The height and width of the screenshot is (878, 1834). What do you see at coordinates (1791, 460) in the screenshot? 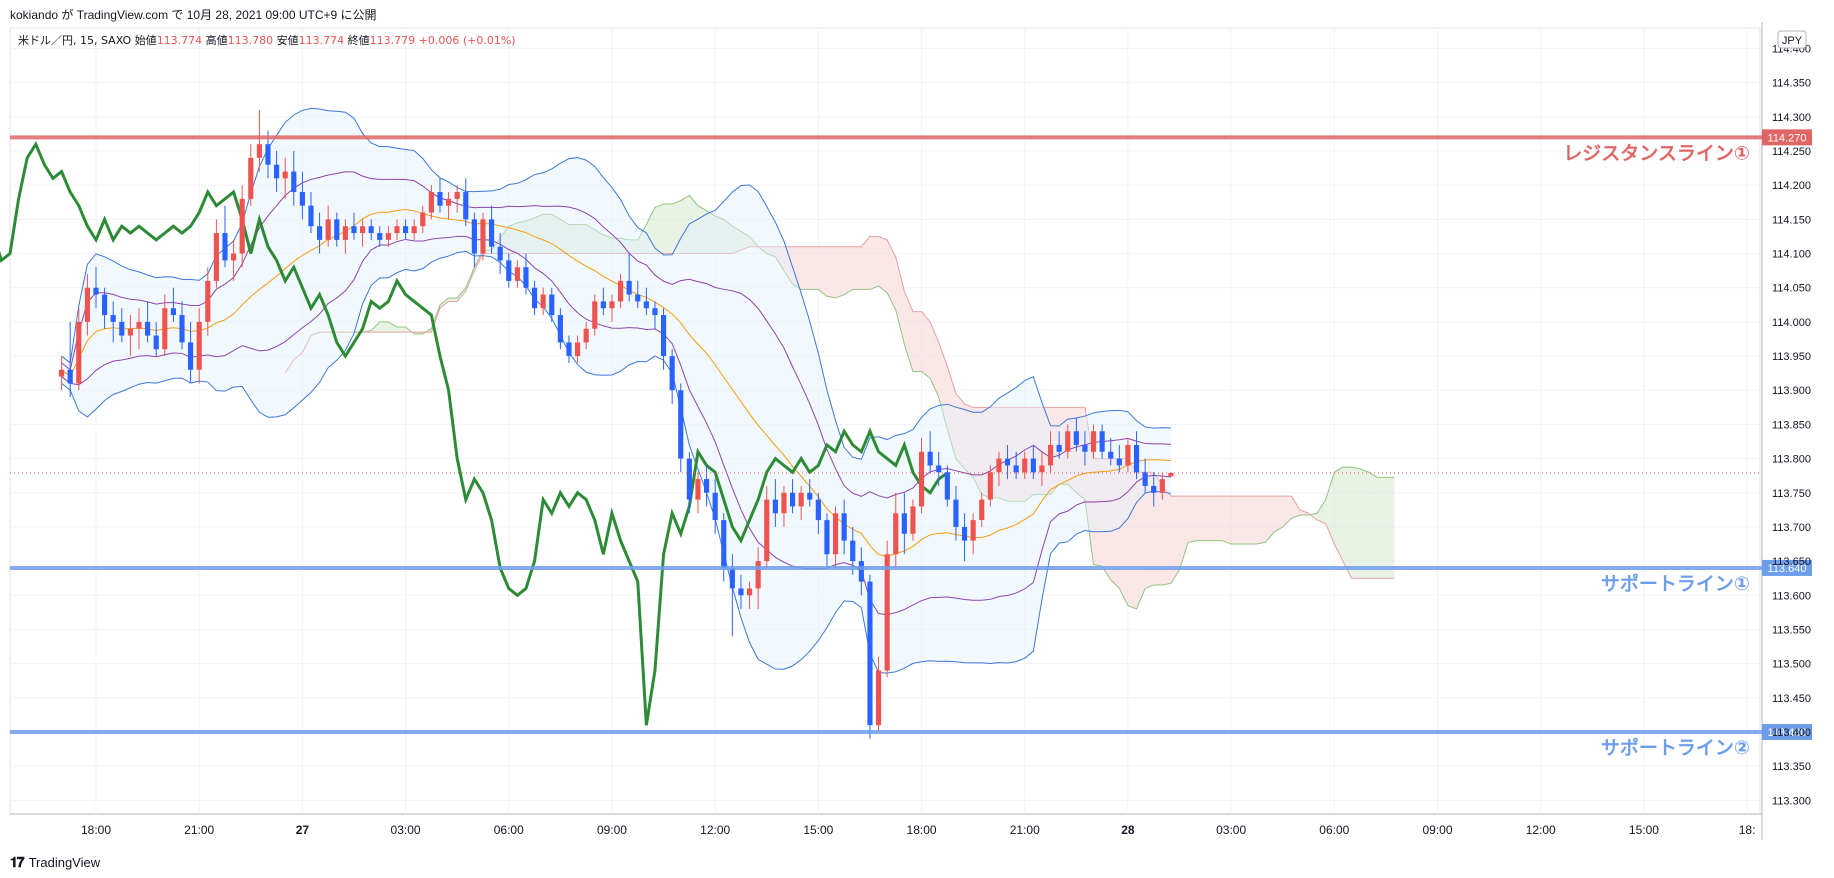
I see `y-tick-label: 113.800` at bounding box center [1791, 460].